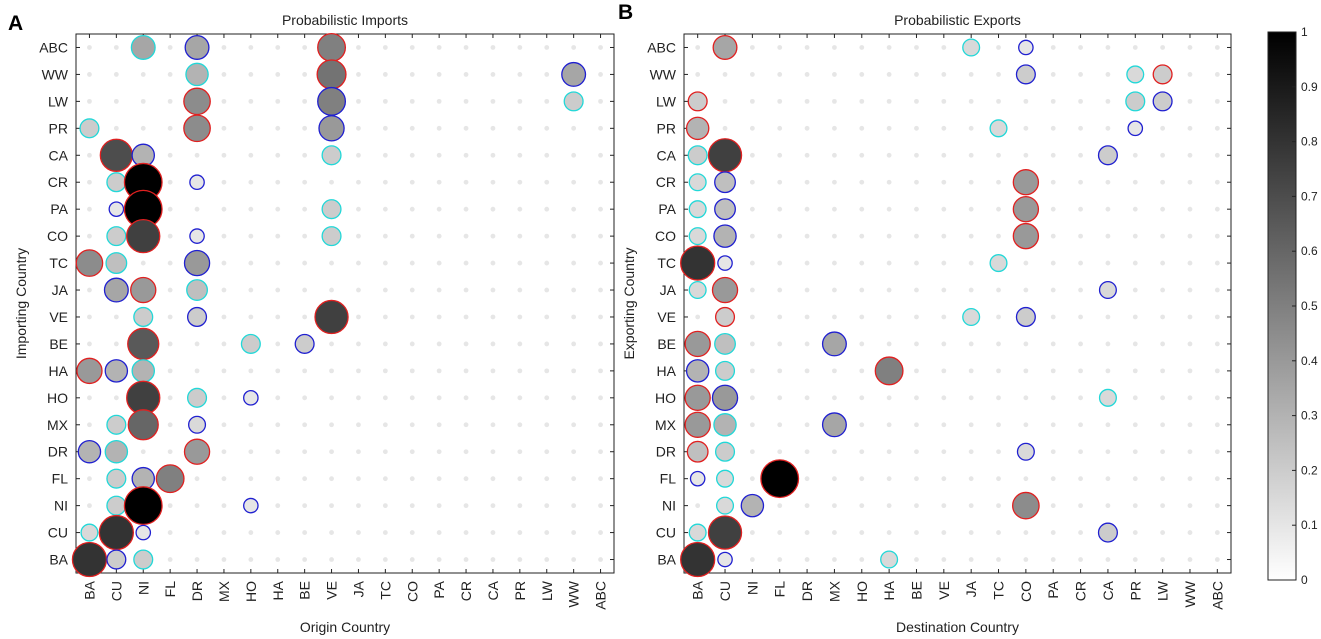 This screenshot has height=639, width=1321. What do you see at coordinates (21, 303) in the screenshot?
I see `y-axis-label: Importing Country` at bounding box center [21, 303].